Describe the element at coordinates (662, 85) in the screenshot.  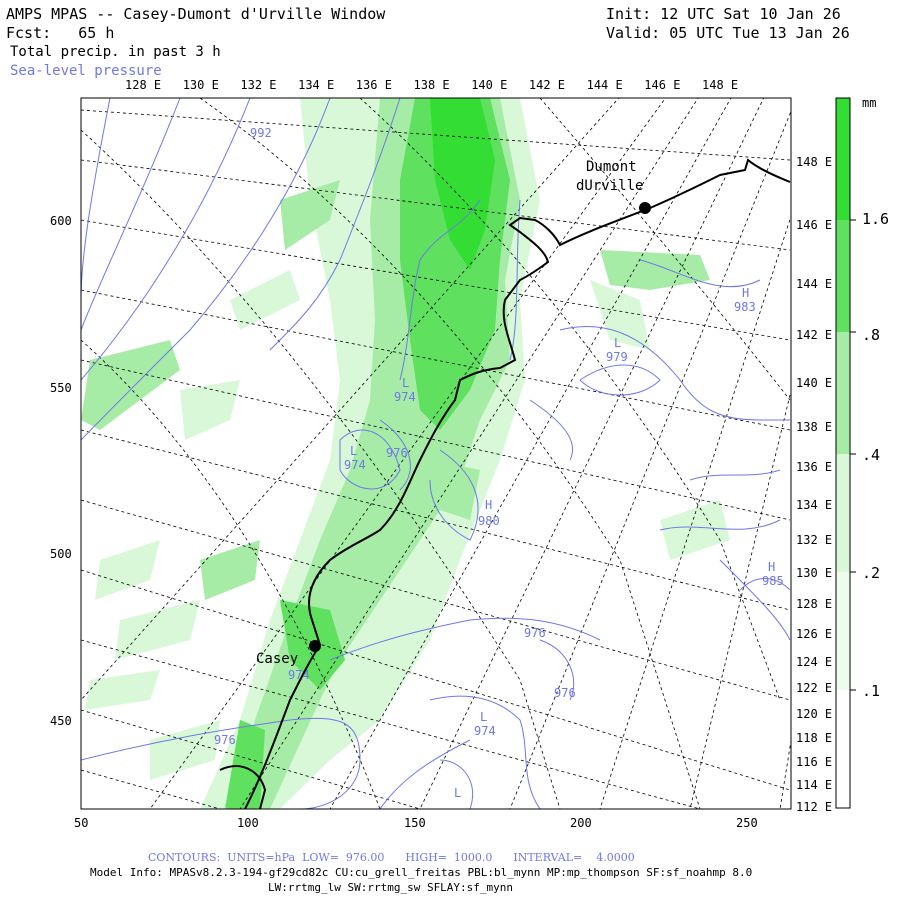
I see `top-lon-label: 146 E` at that location.